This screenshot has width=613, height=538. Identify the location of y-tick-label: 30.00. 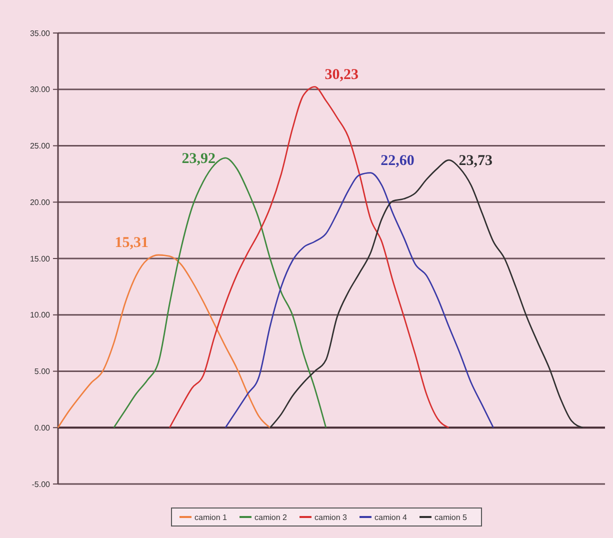
(40, 89).